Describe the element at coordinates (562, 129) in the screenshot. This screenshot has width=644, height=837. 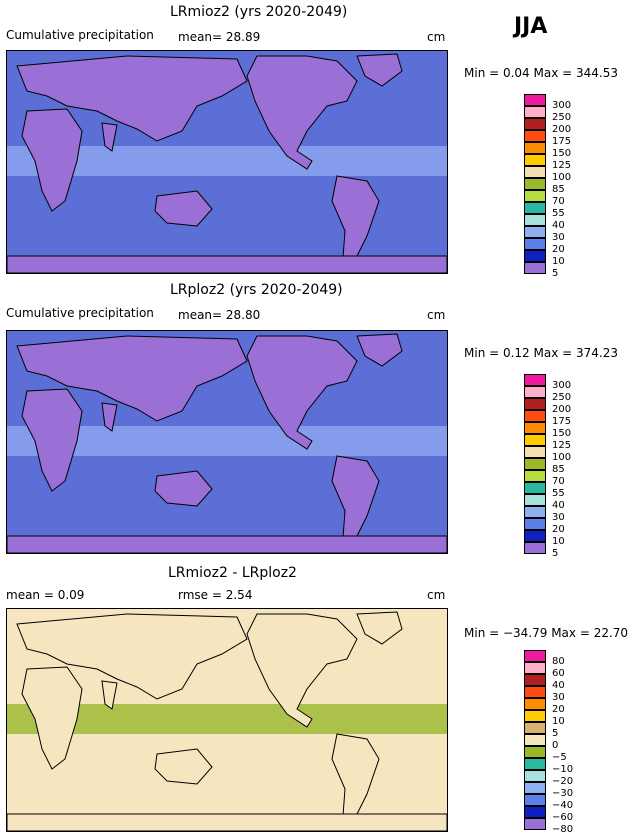
I see `colorbar-label: 200` at that location.